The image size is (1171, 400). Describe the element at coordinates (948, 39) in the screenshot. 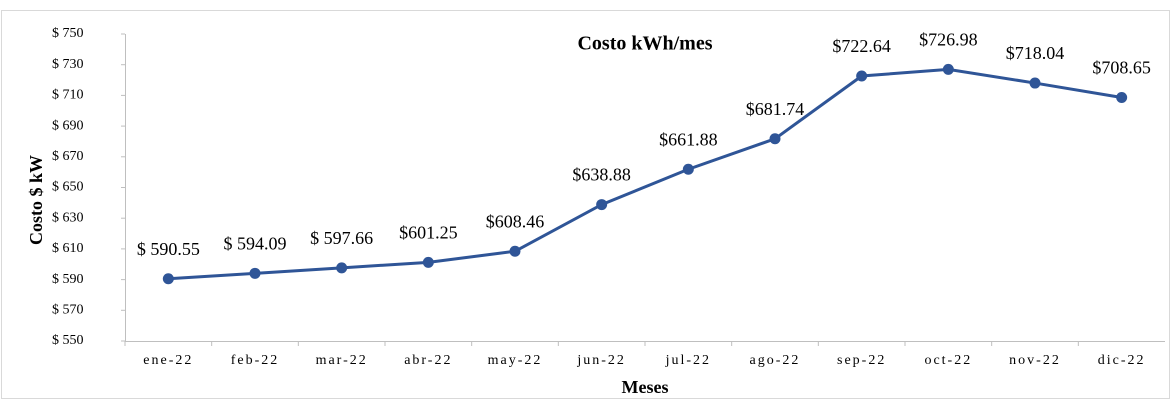

I see `data-label: $726.98` at that location.